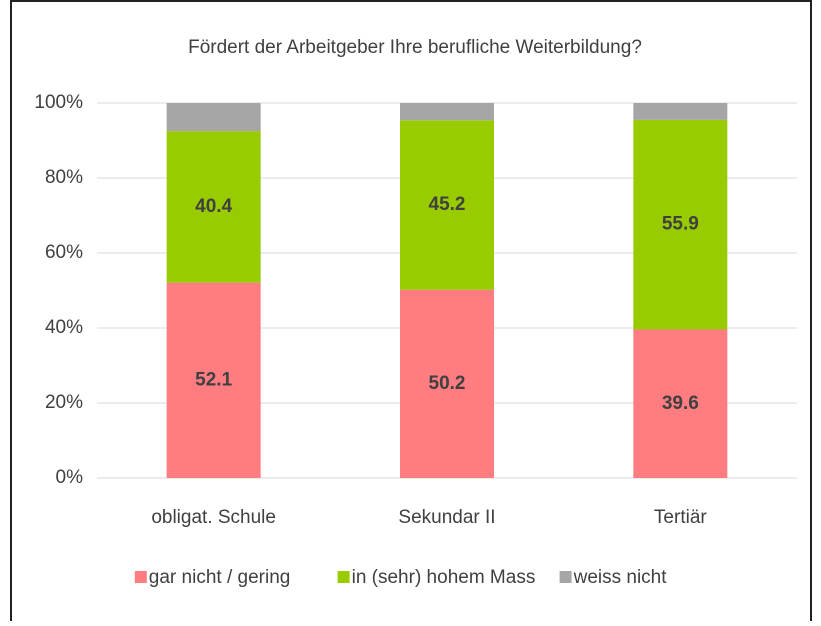  I want to click on y-tick-label: 60%, so click(64, 252).